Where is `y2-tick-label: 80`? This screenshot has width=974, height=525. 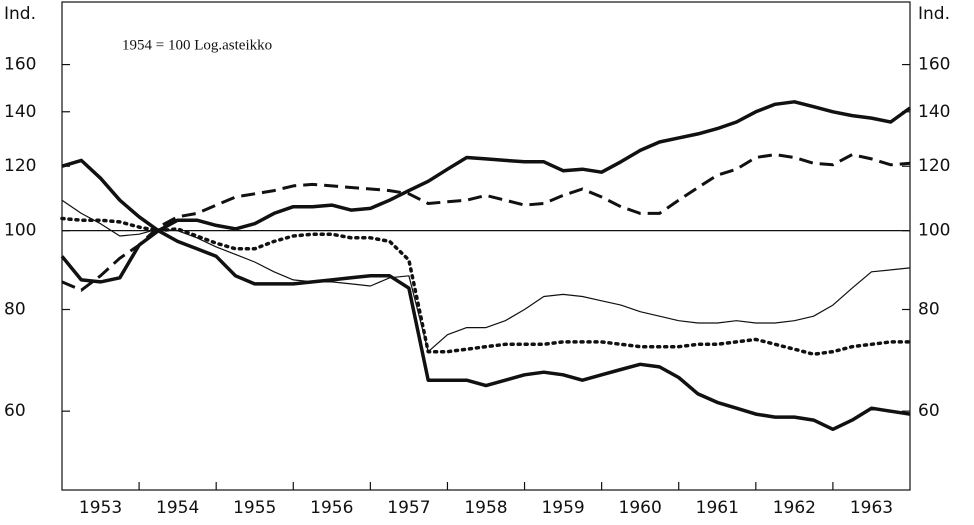
y2-tick-label: 80 is located at coordinates (929, 310).